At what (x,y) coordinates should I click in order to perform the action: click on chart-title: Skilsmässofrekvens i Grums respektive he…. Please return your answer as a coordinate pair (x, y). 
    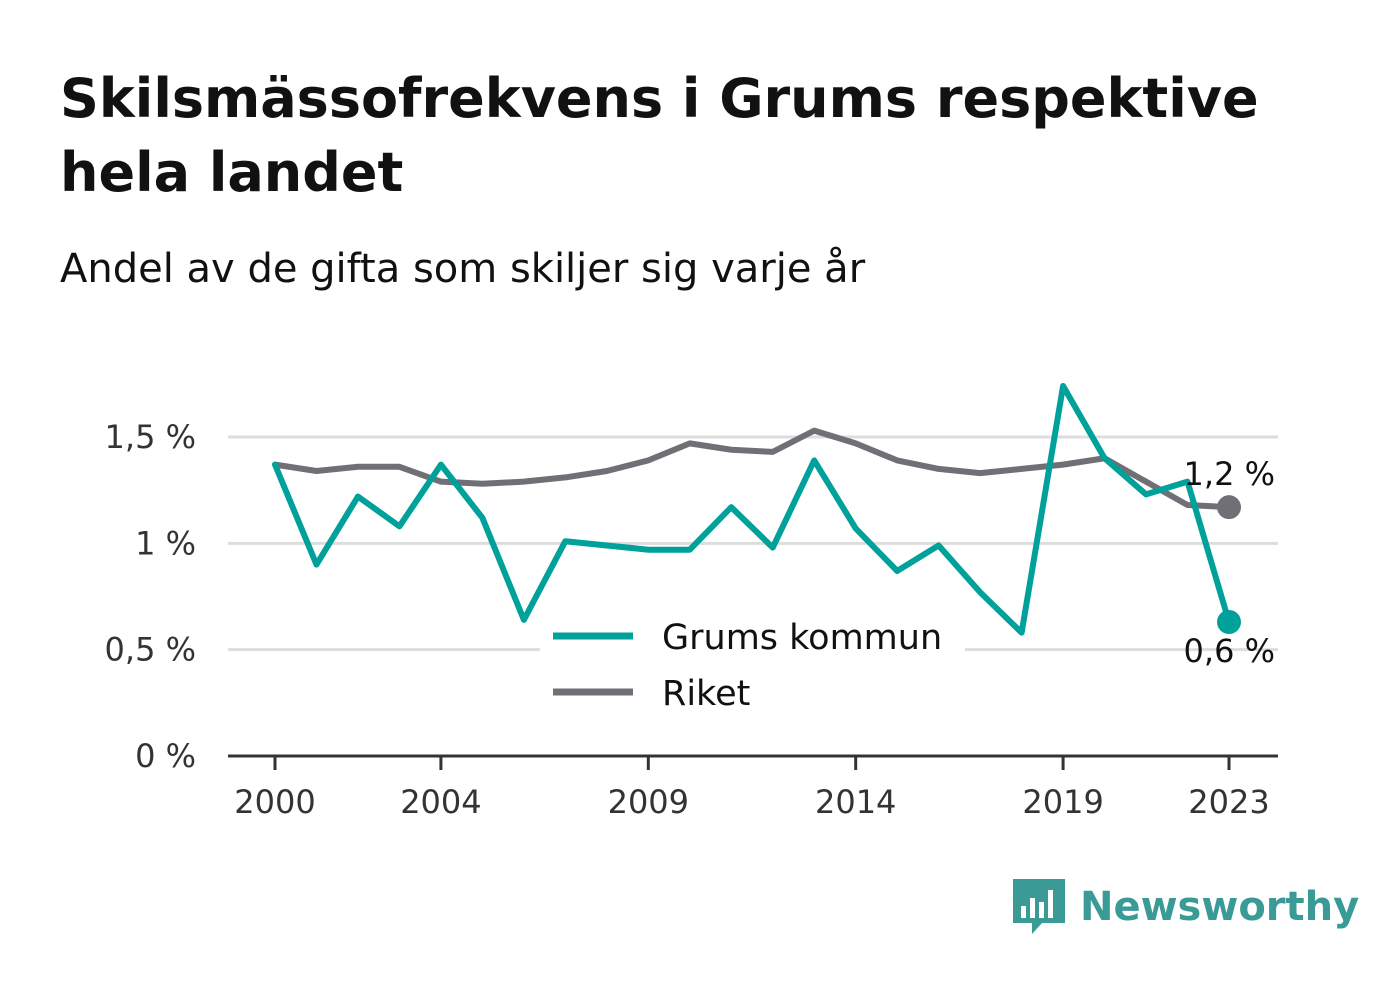
    Looking at the image, I should click on (659, 135).